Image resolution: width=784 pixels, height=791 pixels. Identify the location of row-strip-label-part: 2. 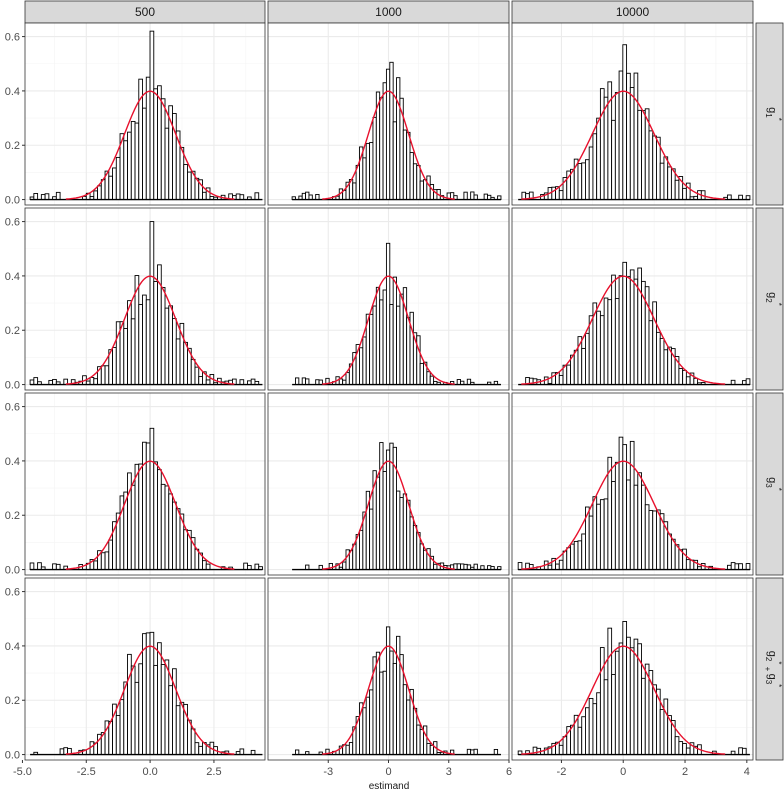
(768, 659).